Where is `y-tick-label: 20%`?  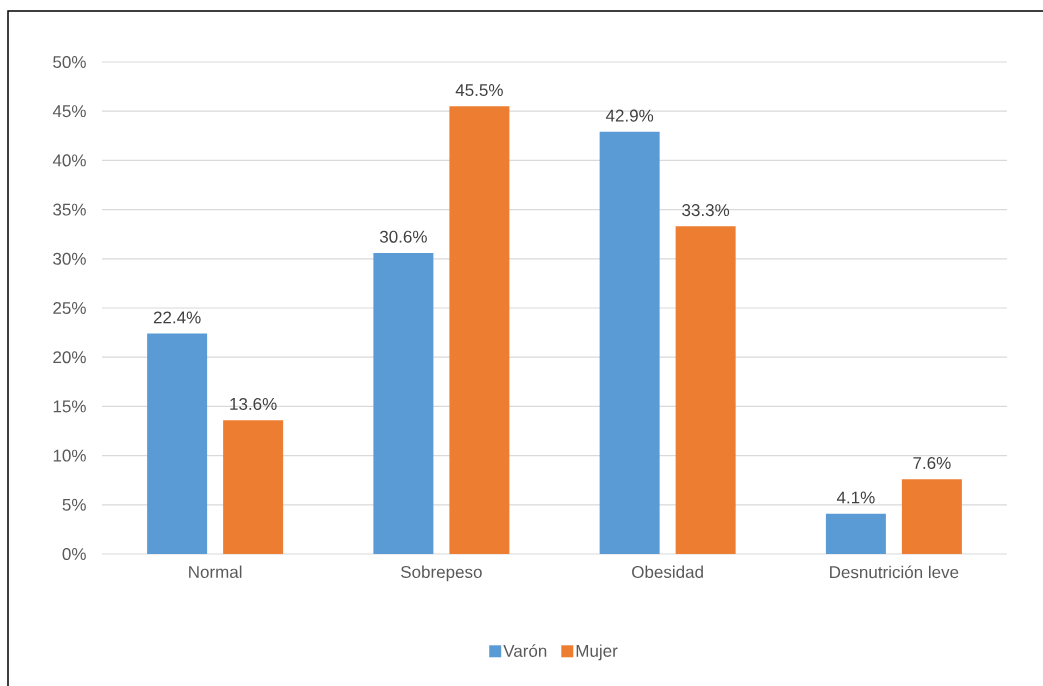
y-tick-label: 20% is located at coordinates (69, 357).